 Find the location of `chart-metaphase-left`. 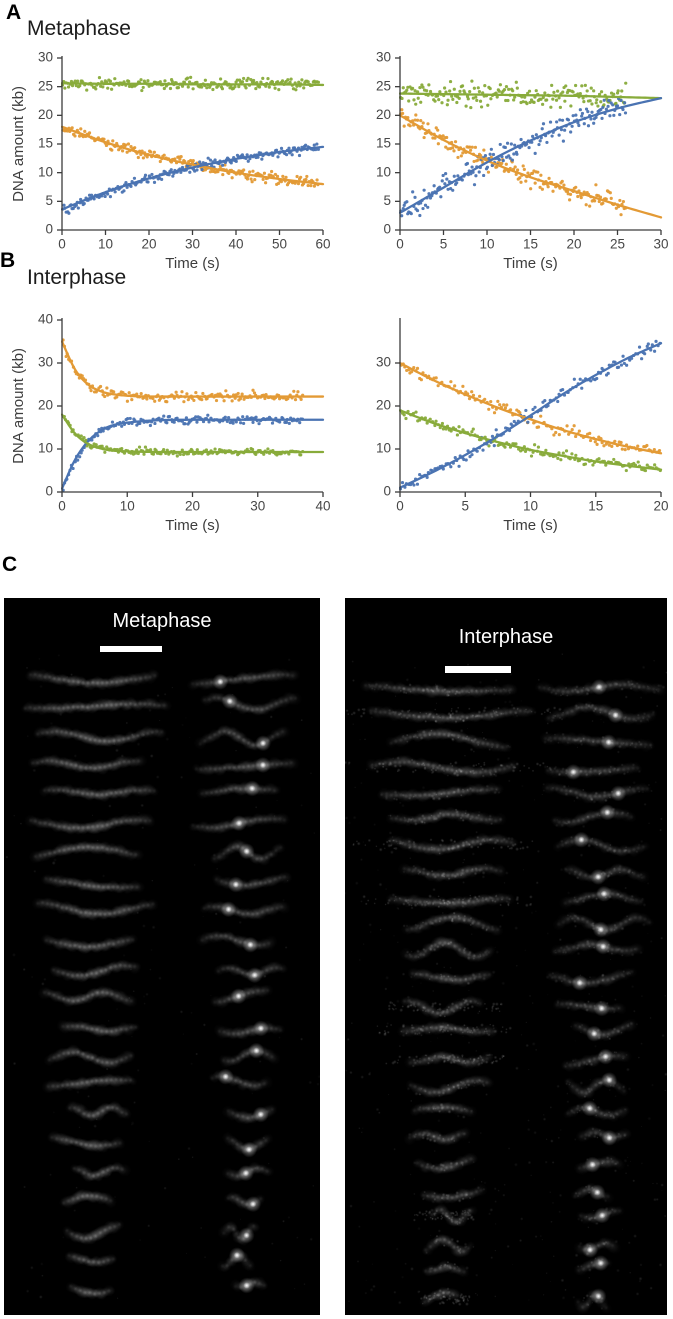

chart-metaphase-left is located at coordinates (170, 161).